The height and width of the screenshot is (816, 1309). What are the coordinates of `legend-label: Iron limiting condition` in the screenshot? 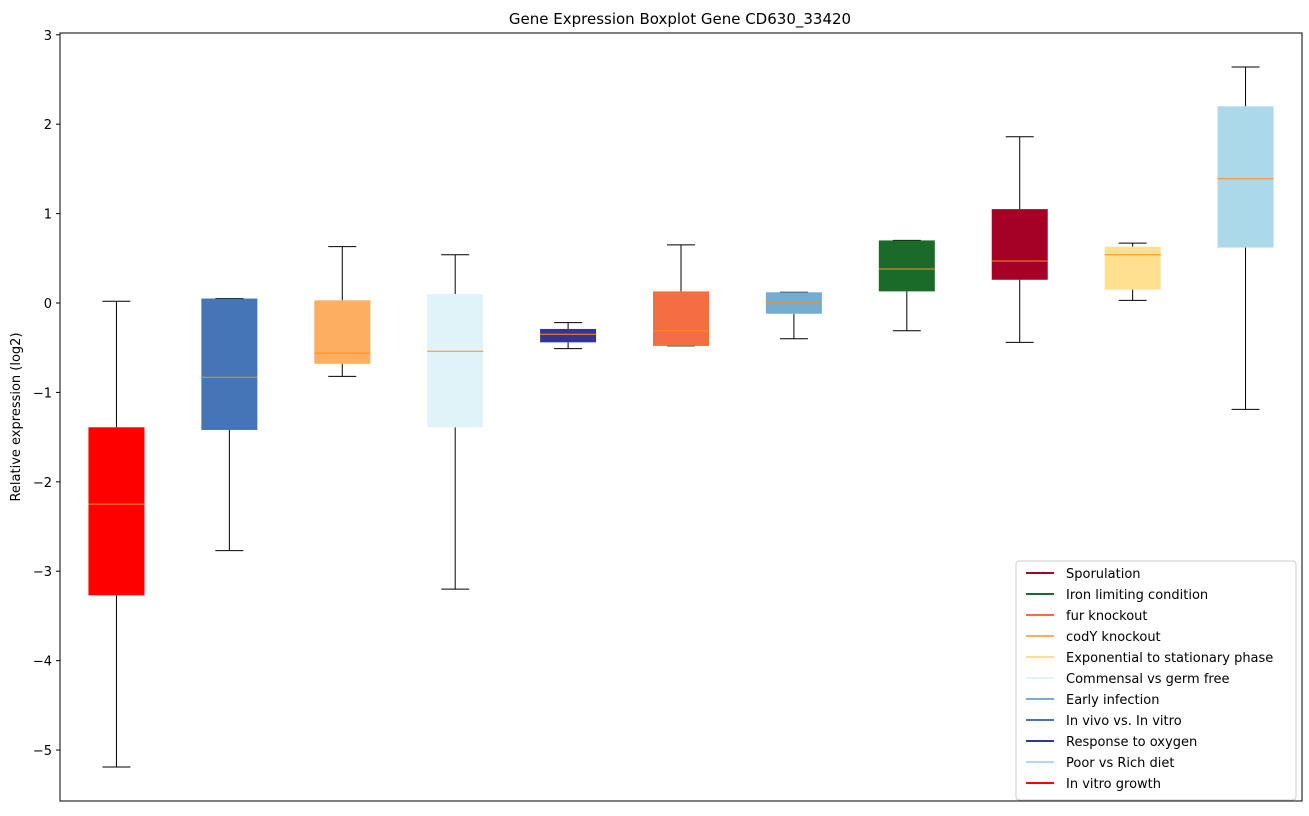 It's located at (1137, 595).